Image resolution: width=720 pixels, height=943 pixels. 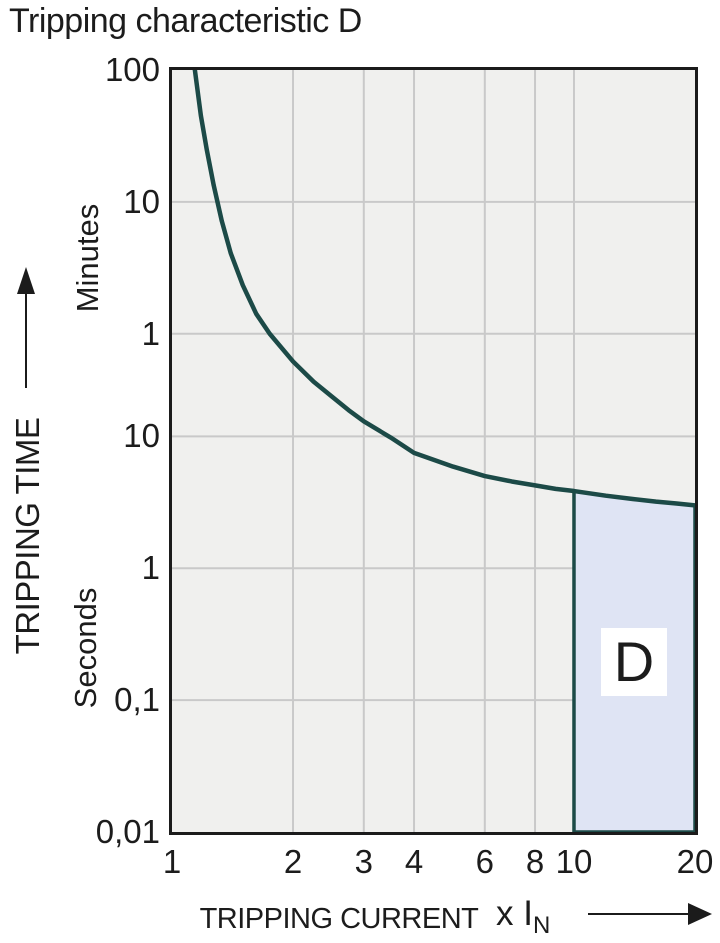 What do you see at coordinates (26, 327) in the screenshot?
I see `y-axis-up-arrow-icon` at bounding box center [26, 327].